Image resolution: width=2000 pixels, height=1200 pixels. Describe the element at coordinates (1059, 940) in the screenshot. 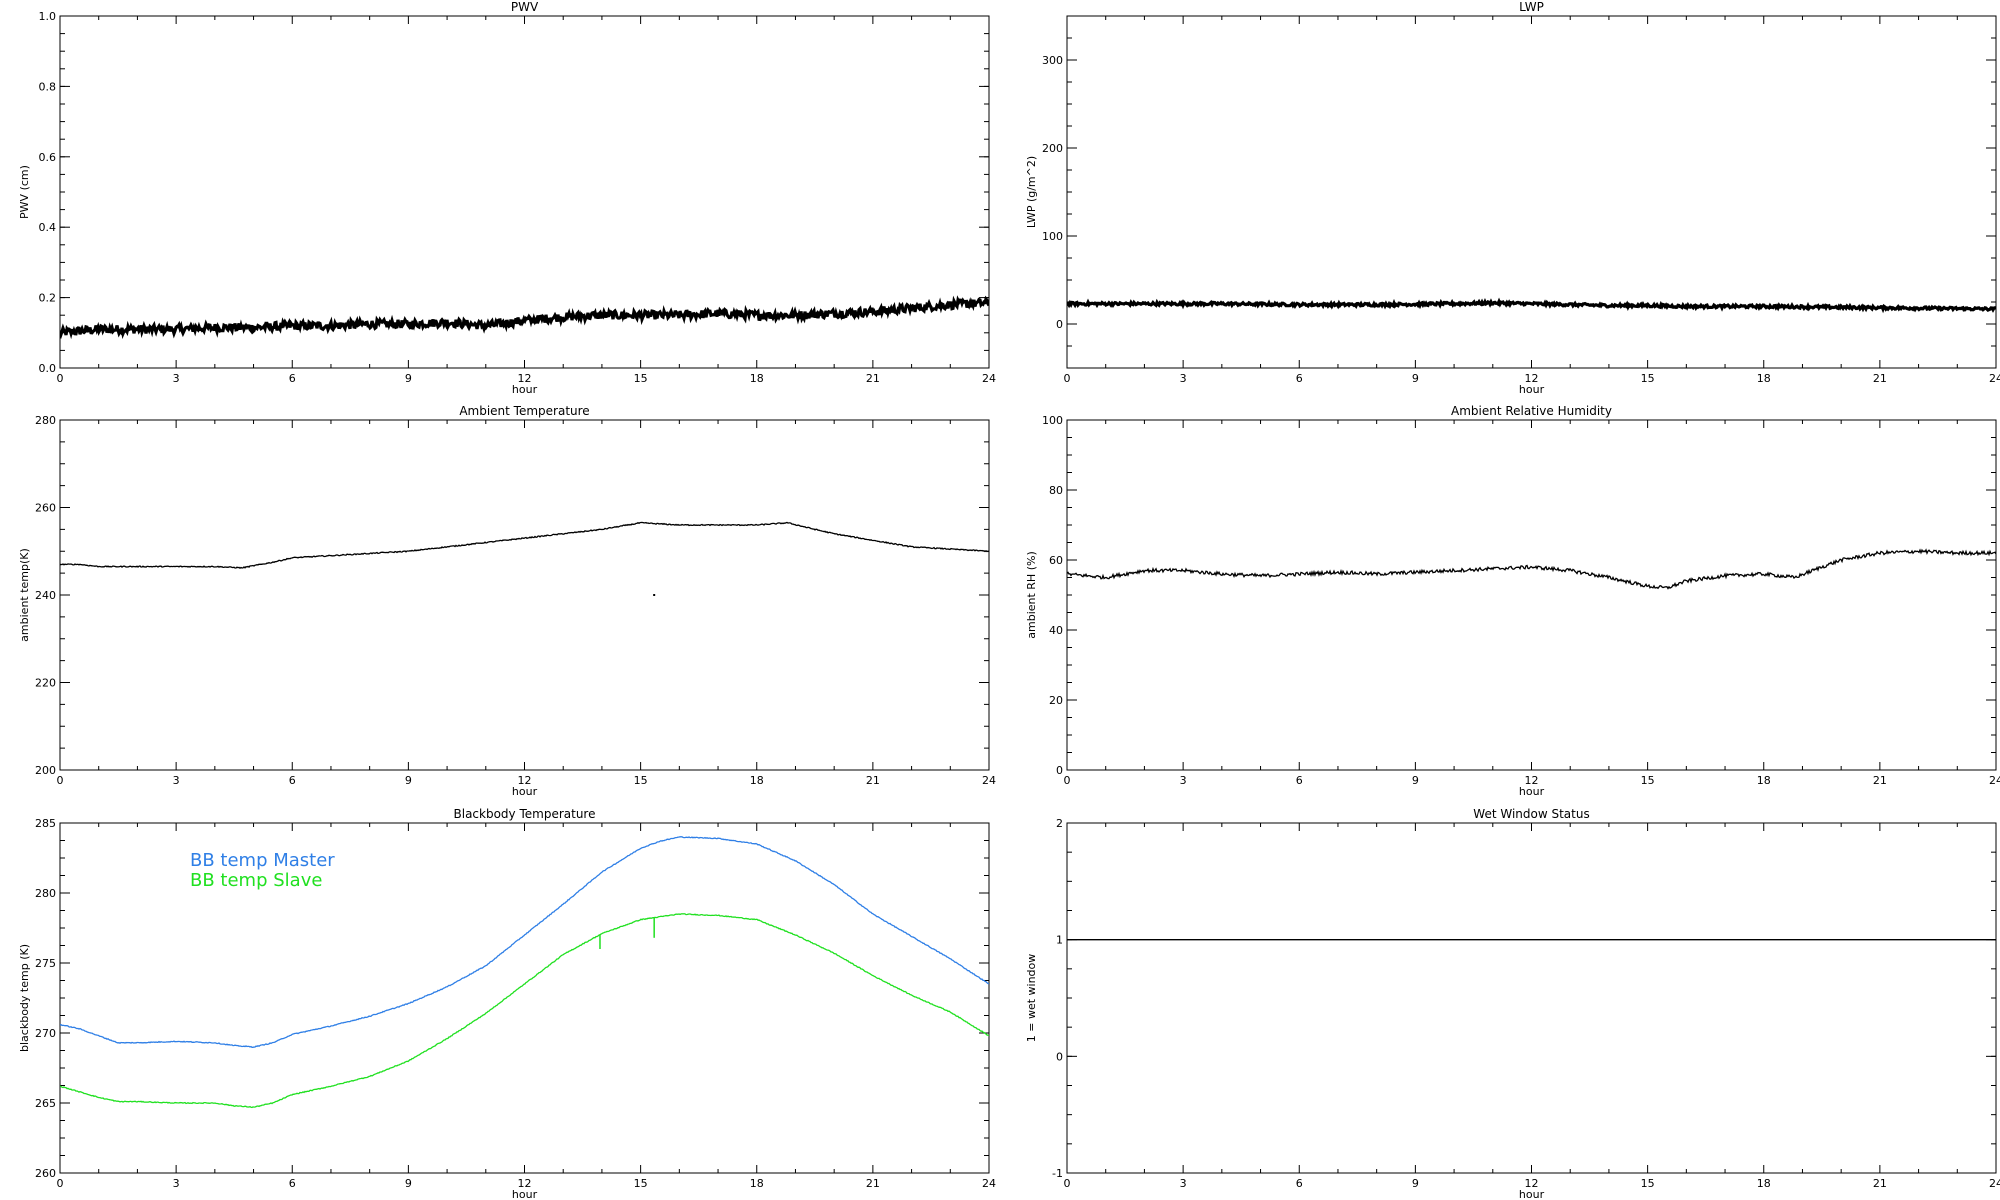

I see `y-tick-label: 1` at that location.